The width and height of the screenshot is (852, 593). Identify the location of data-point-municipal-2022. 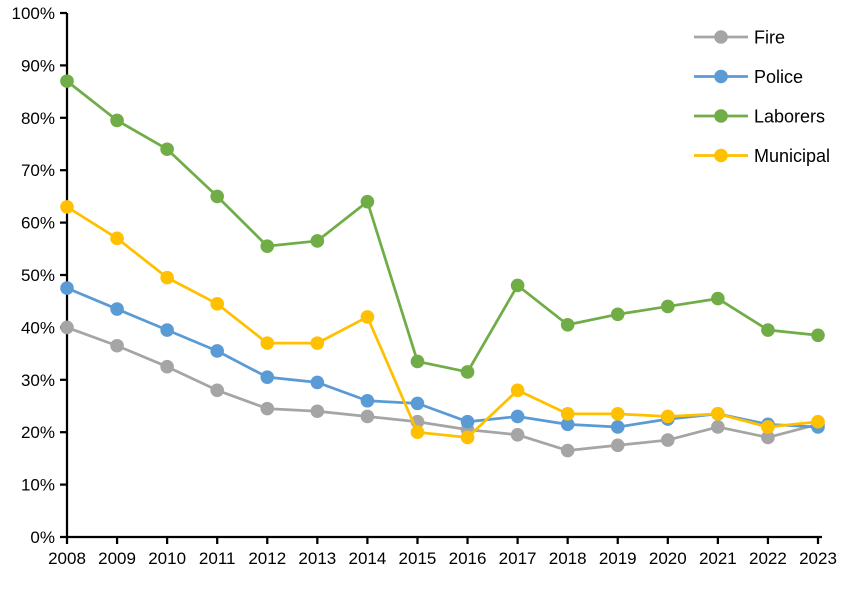
(768, 427).